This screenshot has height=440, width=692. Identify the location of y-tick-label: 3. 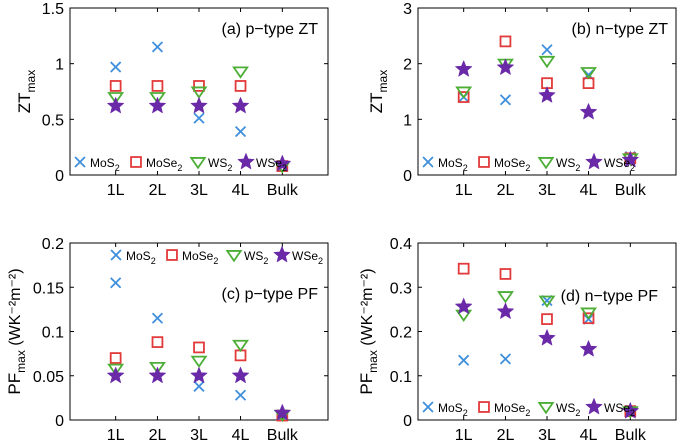
(407, 9).